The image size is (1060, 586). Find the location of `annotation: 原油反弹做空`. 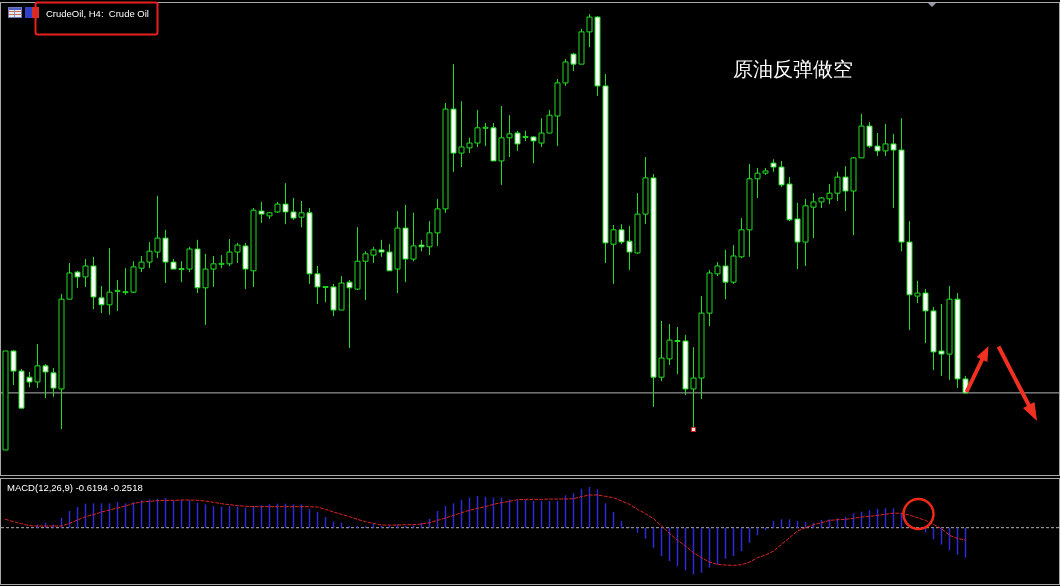

annotation: 原油反弹做空 is located at coordinates (793, 69).